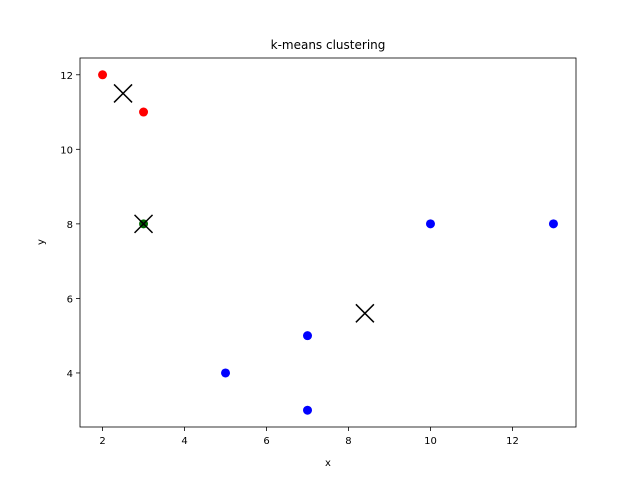 The image size is (640, 480). I want to click on y-tick-label-1: 6, so click(70, 299).